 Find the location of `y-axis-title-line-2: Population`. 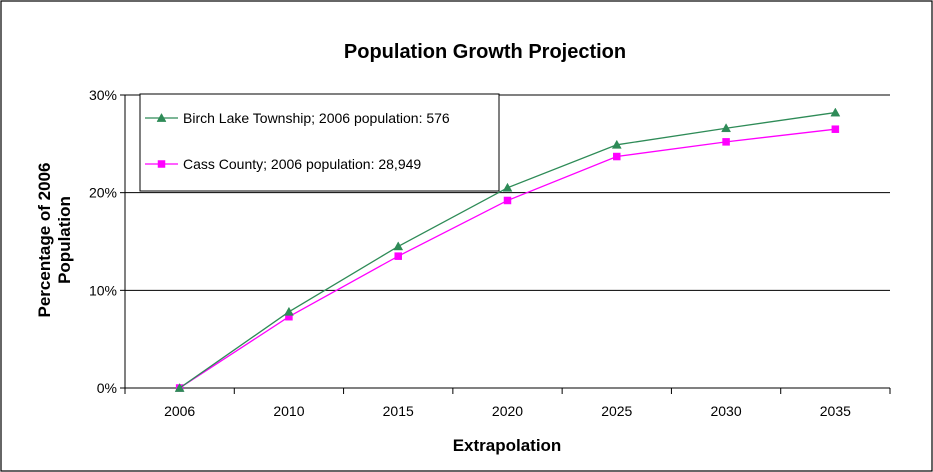

y-axis-title-line-2: Population is located at coordinates (64, 240).